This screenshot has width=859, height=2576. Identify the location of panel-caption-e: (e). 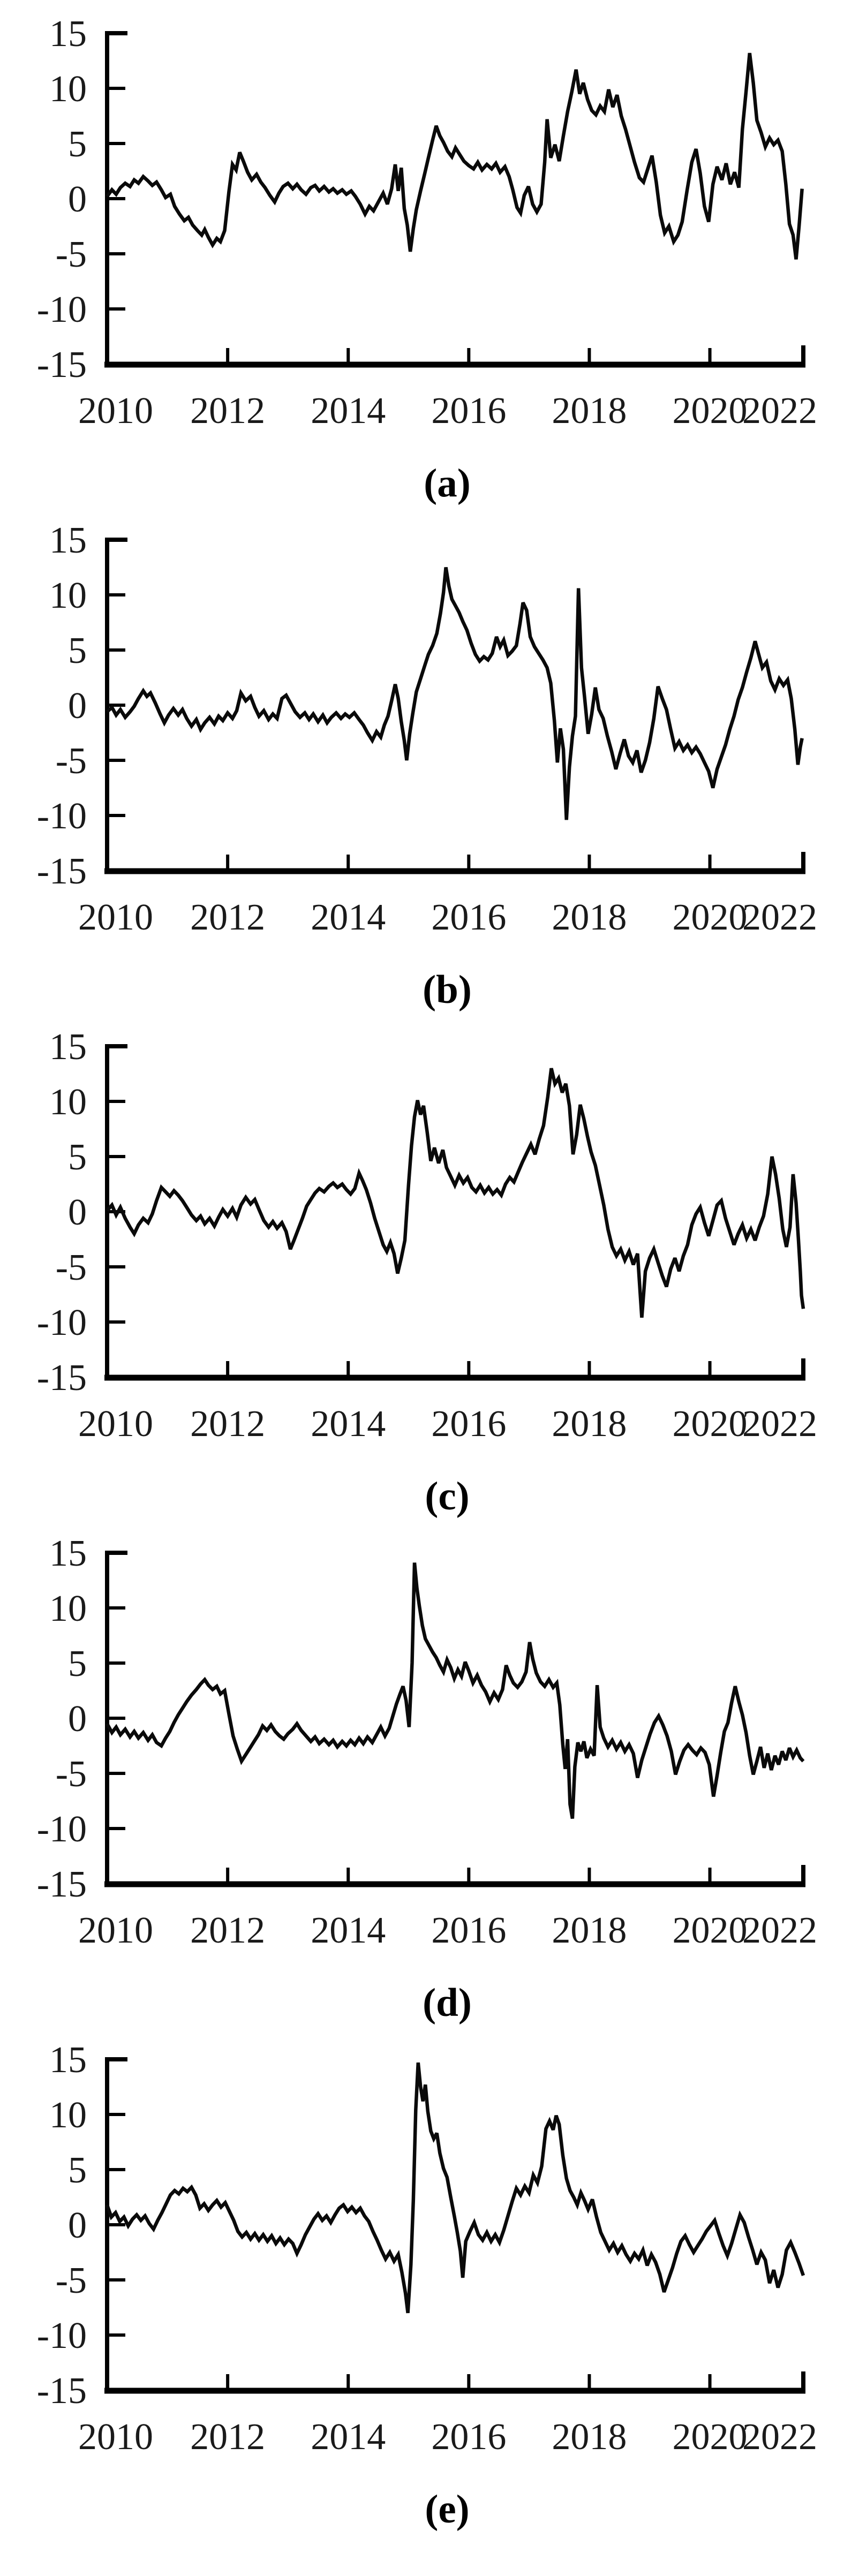
(447, 2509).